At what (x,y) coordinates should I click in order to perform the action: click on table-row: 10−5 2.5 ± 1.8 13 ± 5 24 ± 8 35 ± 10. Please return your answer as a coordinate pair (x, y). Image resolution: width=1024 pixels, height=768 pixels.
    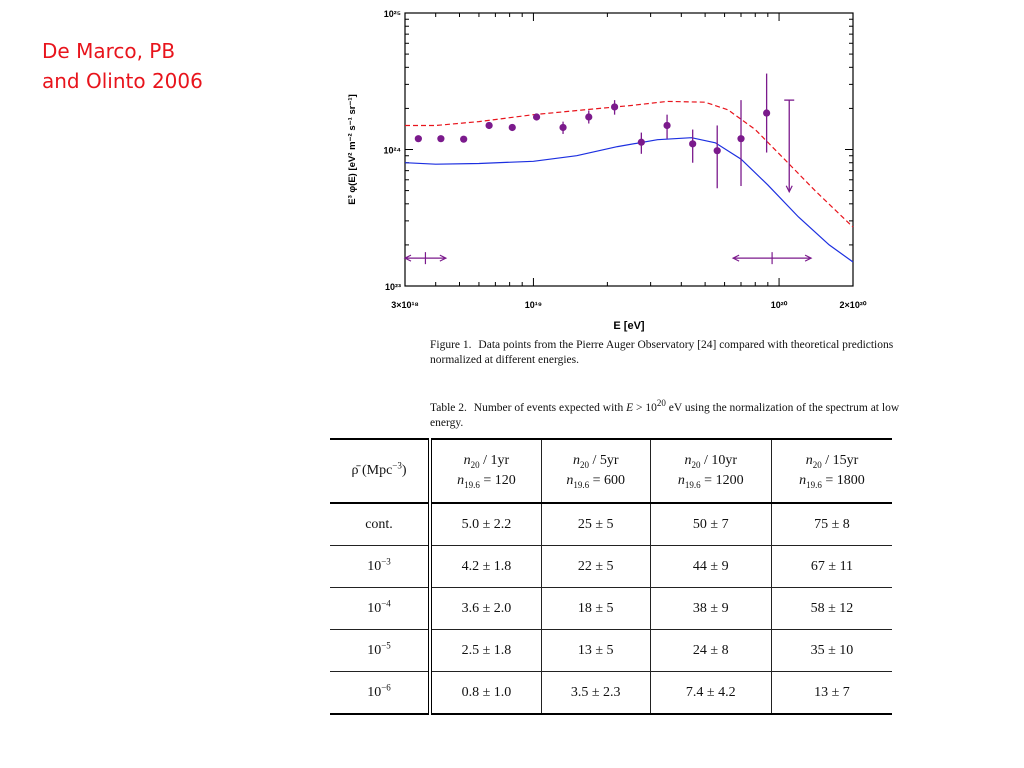
    Looking at the image, I should click on (611, 650).